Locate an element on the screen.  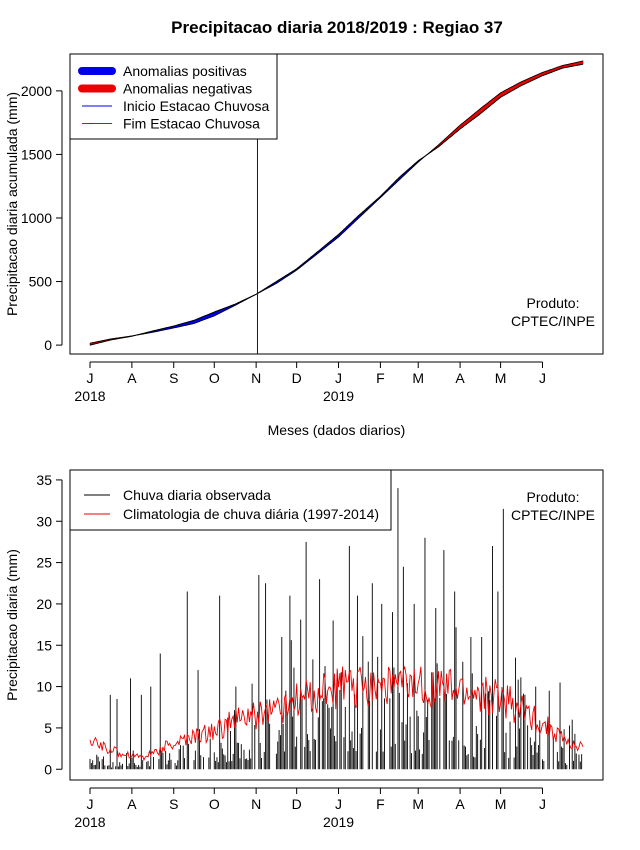
p1-x-month-label: O is located at coordinates (214, 378).